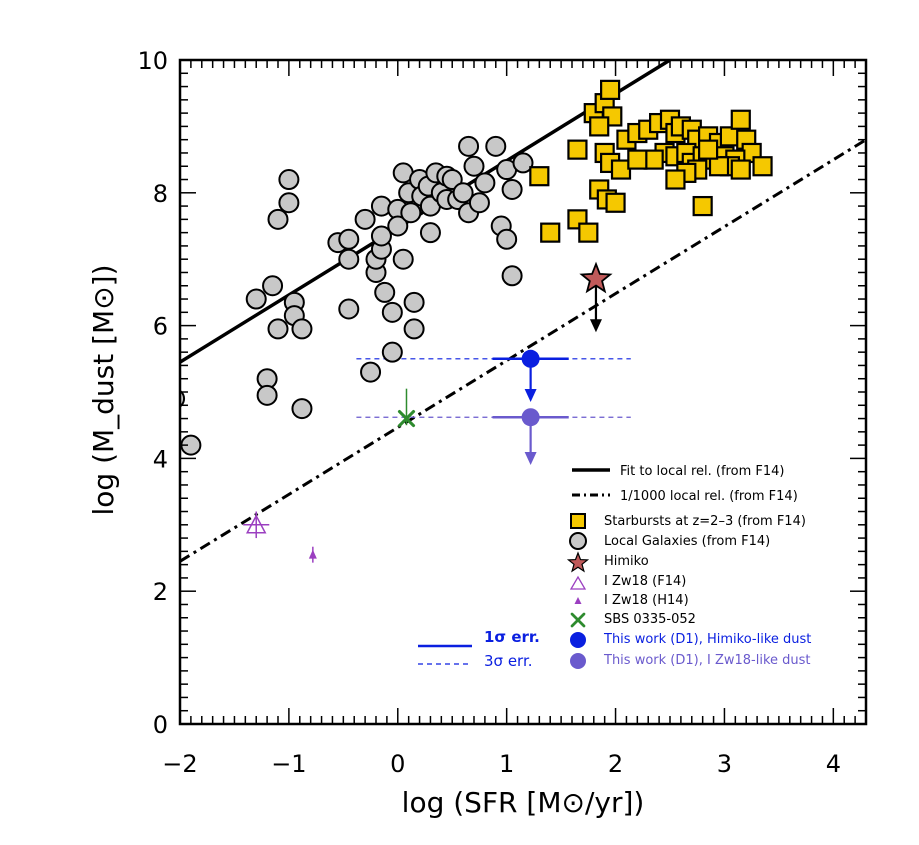 The width and height of the screenshot is (919, 845). Describe the element at coordinates (160, 194) in the screenshot. I see `y-tick-label: 8` at that location.